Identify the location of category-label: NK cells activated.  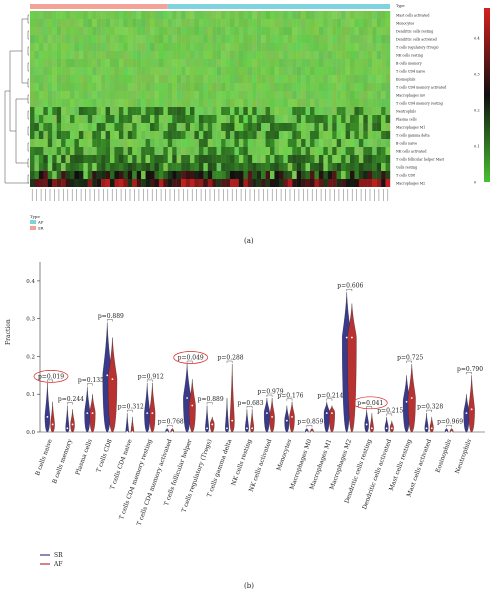
(261, 465).